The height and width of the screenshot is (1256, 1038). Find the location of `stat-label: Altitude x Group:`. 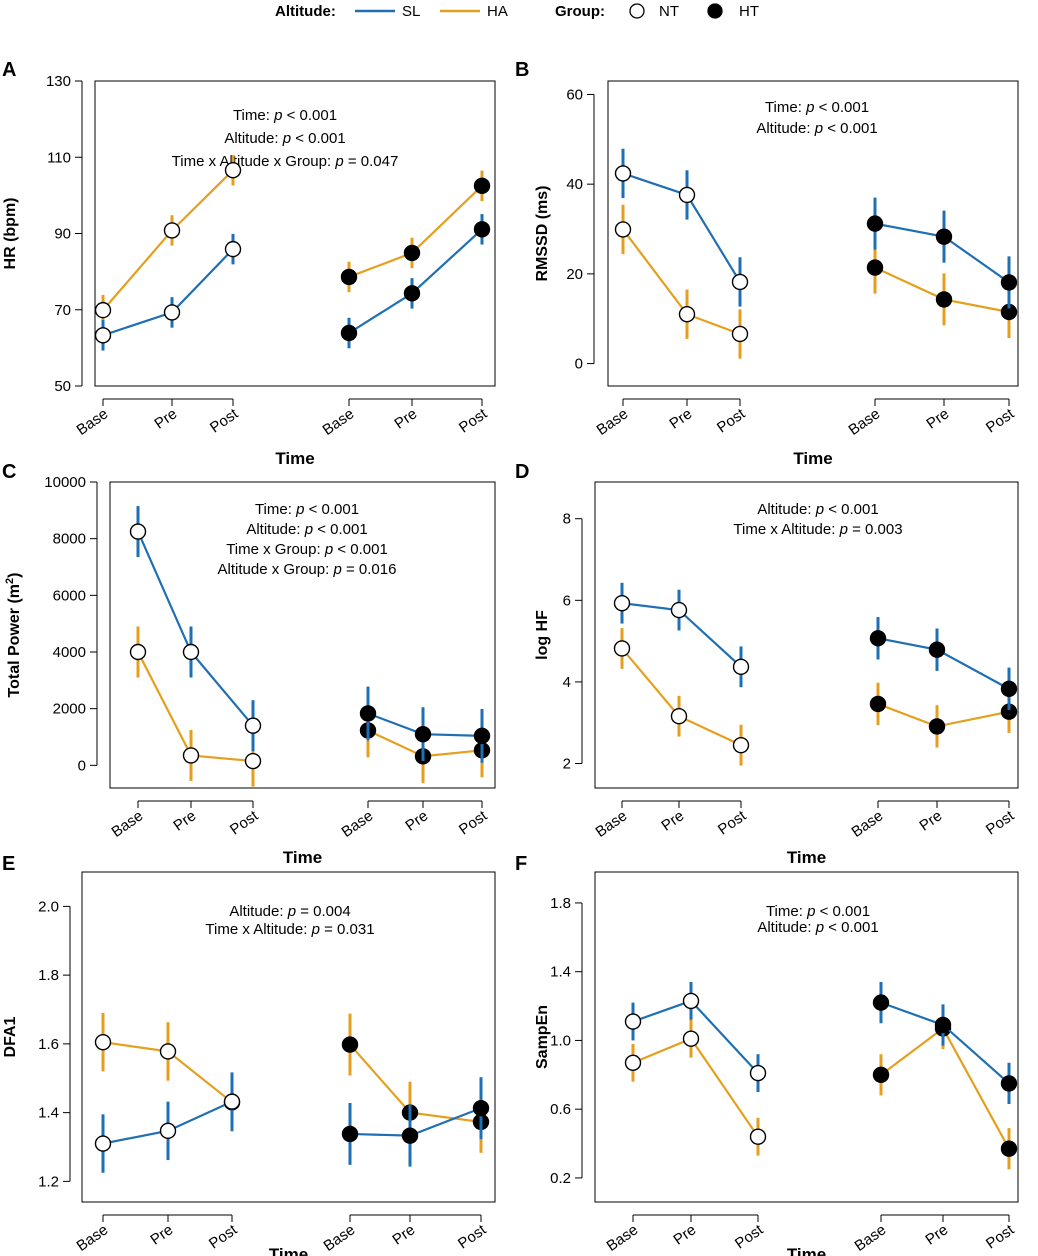

stat-label: Altitude x Group: is located at coordinates (276, 569).